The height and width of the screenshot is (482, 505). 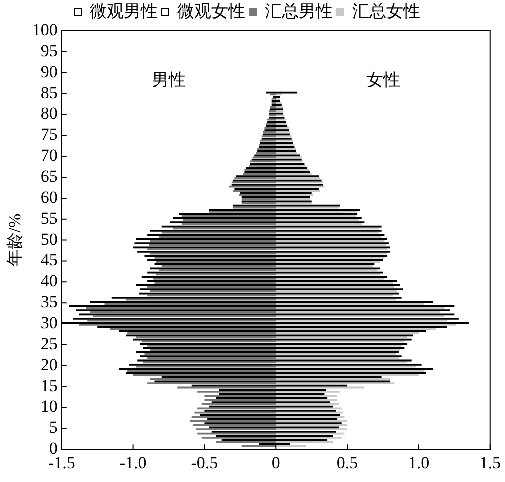 What do you see at coordinates (490, 462) in the screenshot?
I see `x-tick-label: 1.5` at bounding box center [490, 462].